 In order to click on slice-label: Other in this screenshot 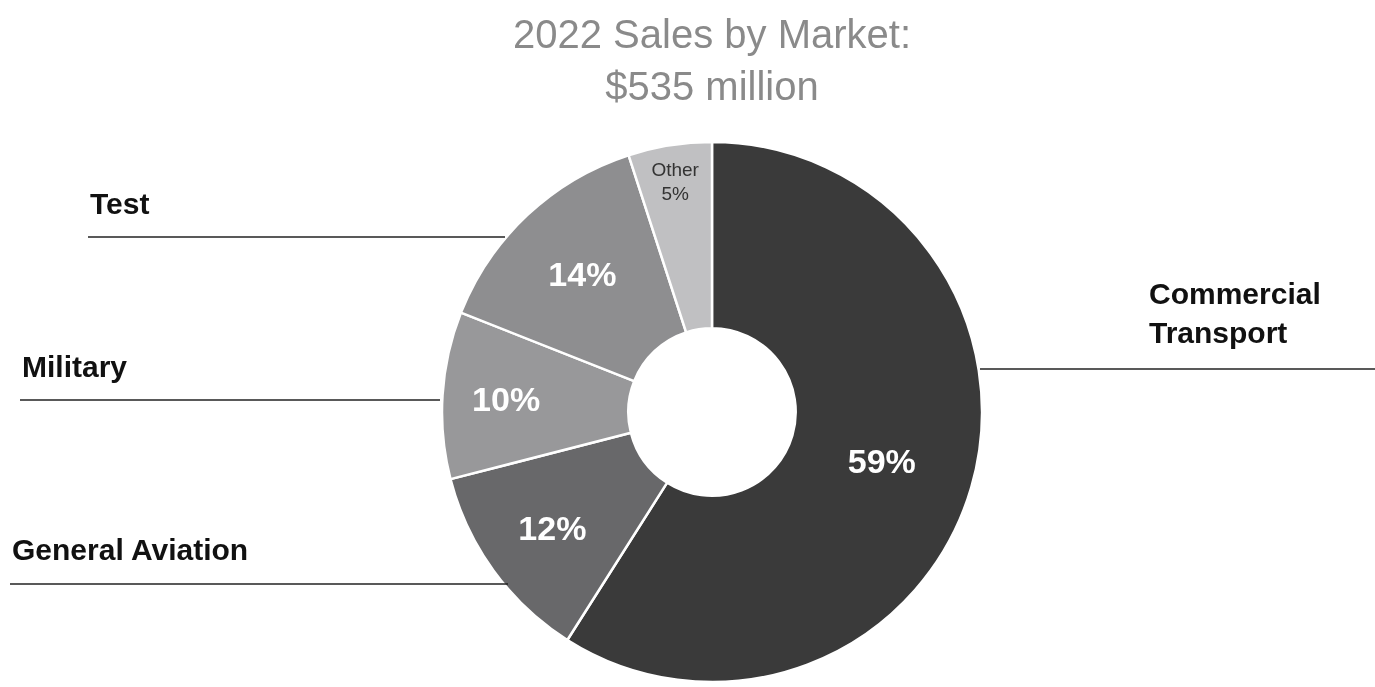, I will do `click(675, 169)`.